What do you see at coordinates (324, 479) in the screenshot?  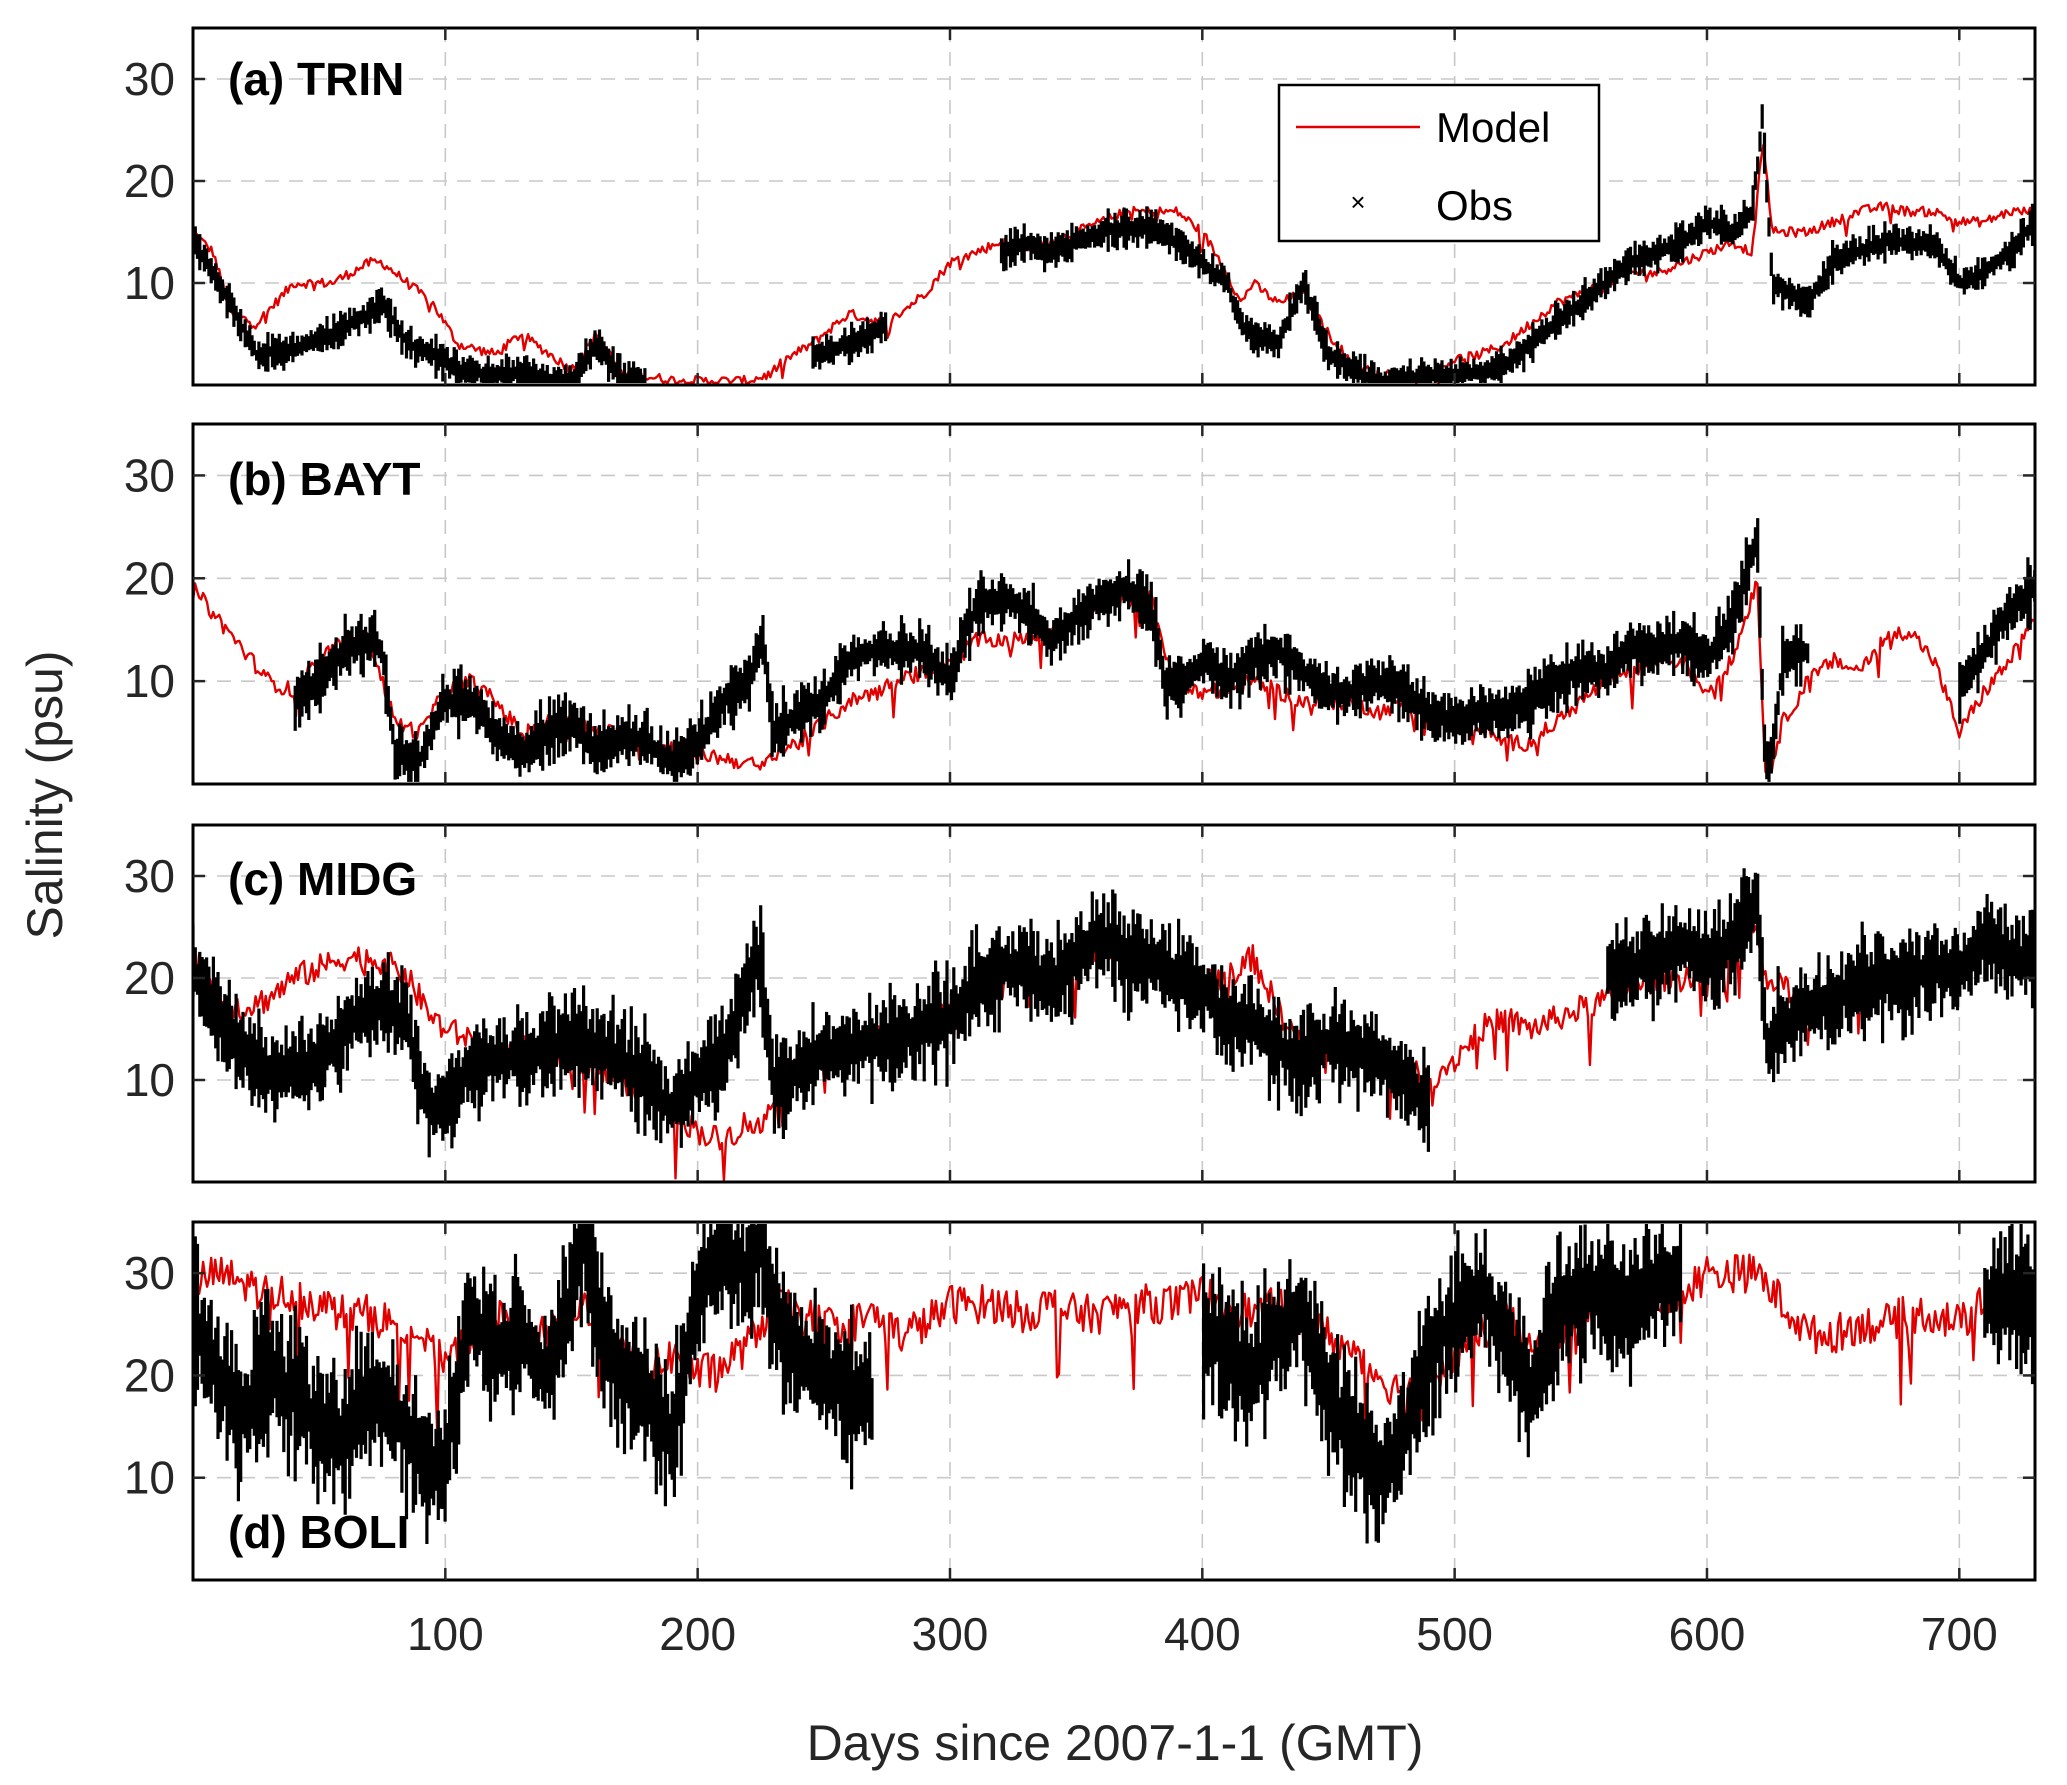 I see `panel-title: (b) BAYT` at bounding box center [324, 479].